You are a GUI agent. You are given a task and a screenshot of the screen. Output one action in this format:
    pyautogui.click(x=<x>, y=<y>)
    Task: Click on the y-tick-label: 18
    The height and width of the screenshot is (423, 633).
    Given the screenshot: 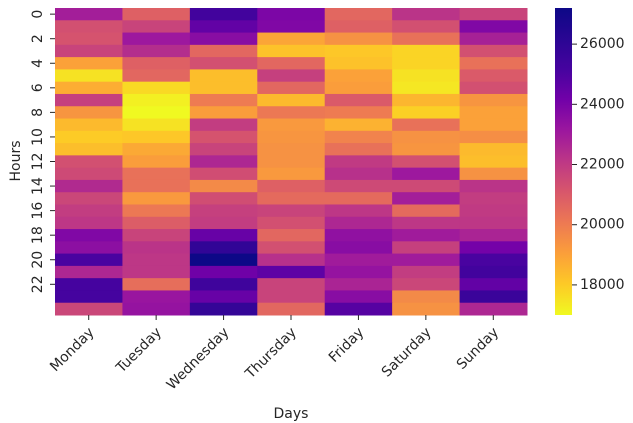 What is the action you would take?
    pyautogui.click(x=38, y=235)
    